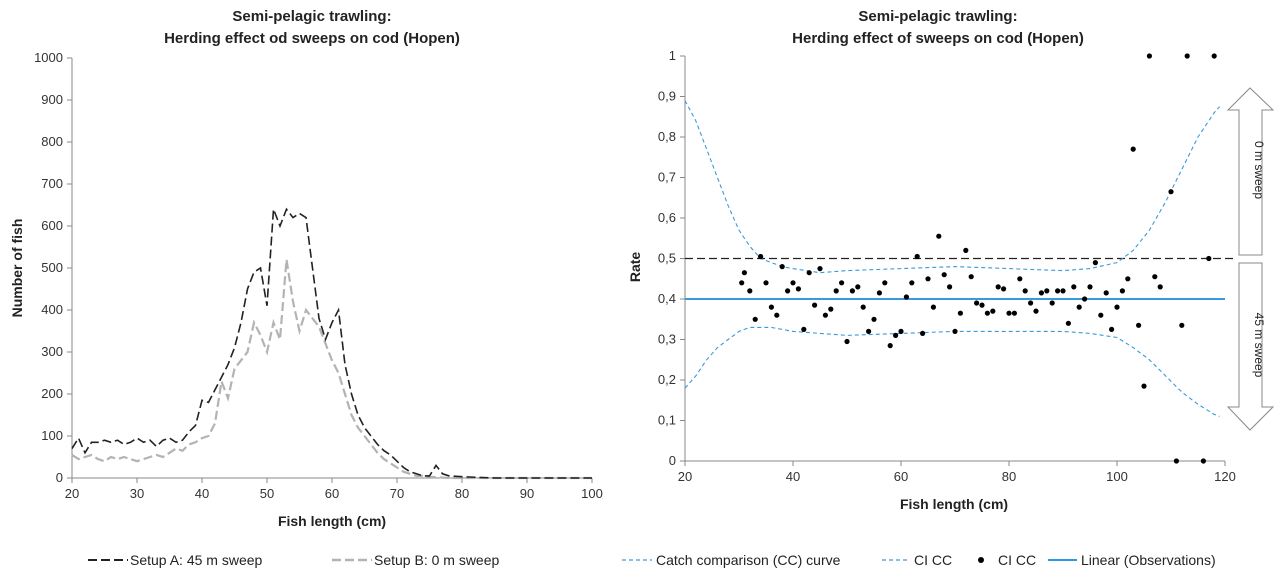 This screenshot has height=574, width=1277. I want to click on left-y-tick-label: 500, so click(52, 267).